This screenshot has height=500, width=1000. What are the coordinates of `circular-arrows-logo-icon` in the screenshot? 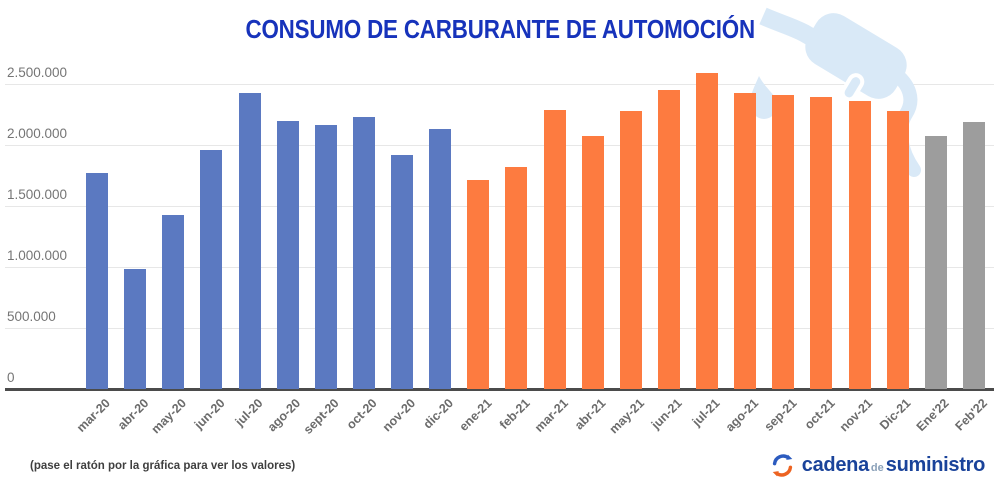 It's located at (782, 465).